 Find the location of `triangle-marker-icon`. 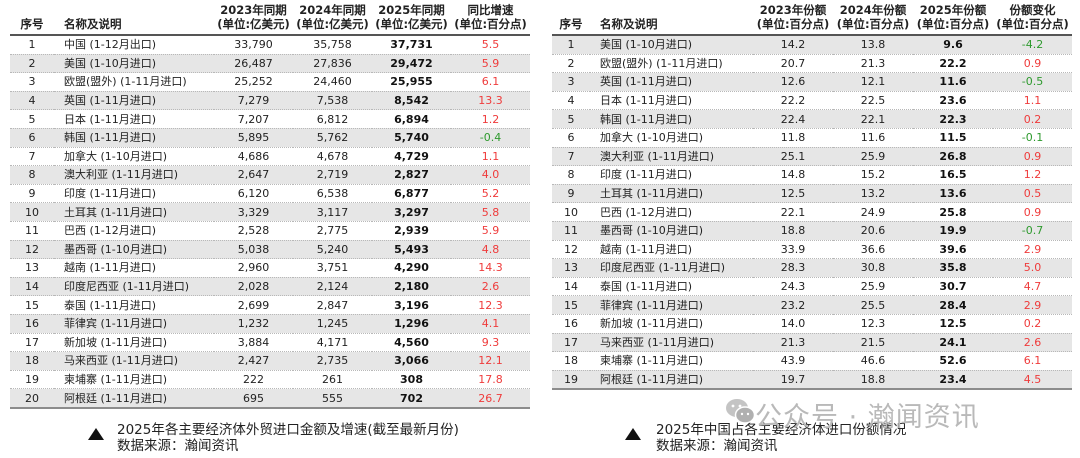

triangle-marker-icon is located at coordinates (96, 434).